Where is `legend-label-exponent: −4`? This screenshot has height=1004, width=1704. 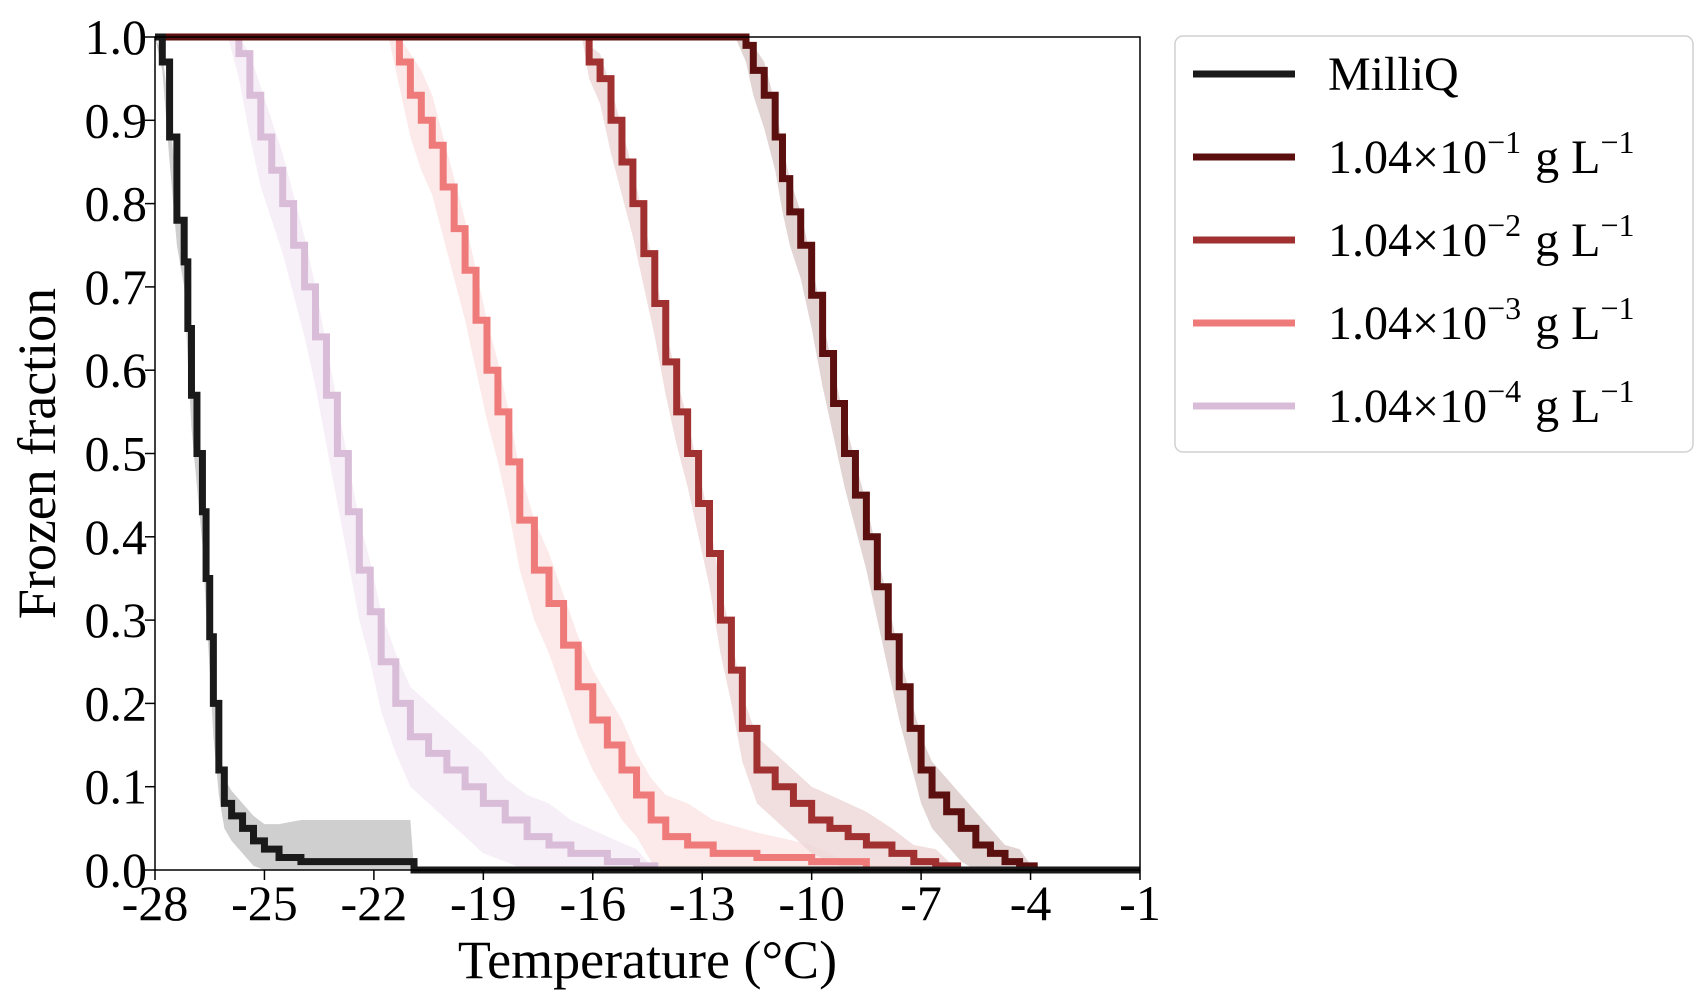 legend-label-exponent: −4 is located at coordinates (1504, 391).